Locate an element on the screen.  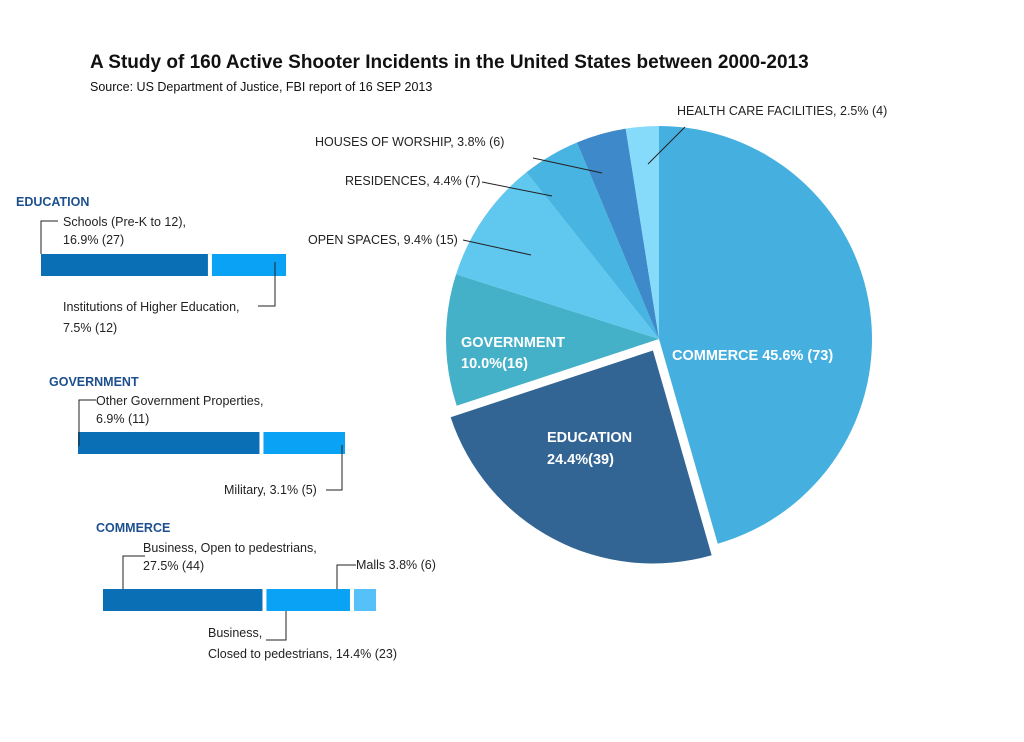
slice-label-education-value: 24.4%(39) is located at coordinates (580, 460).